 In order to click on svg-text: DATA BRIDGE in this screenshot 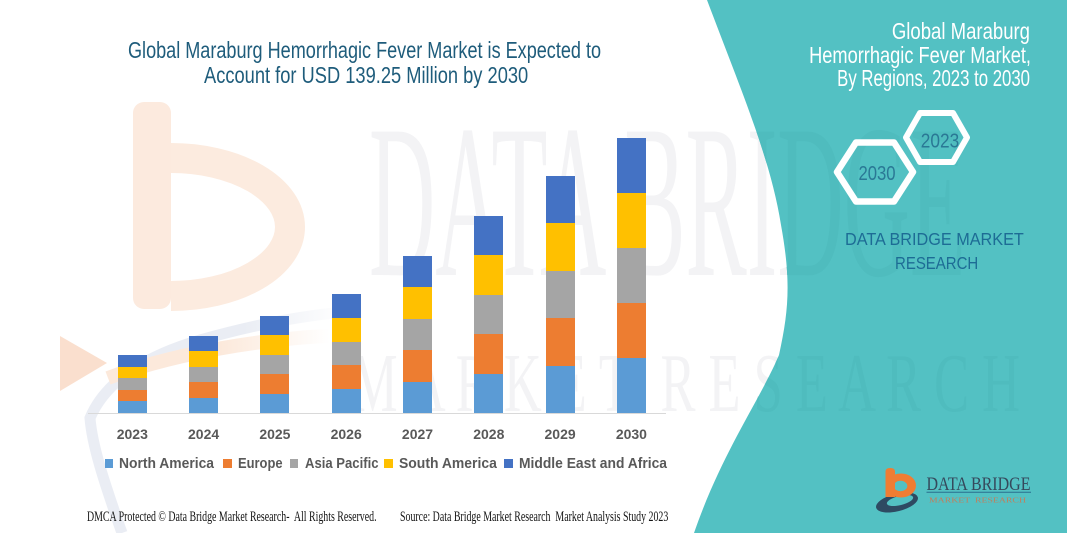, I will do `click(979, 484)`.